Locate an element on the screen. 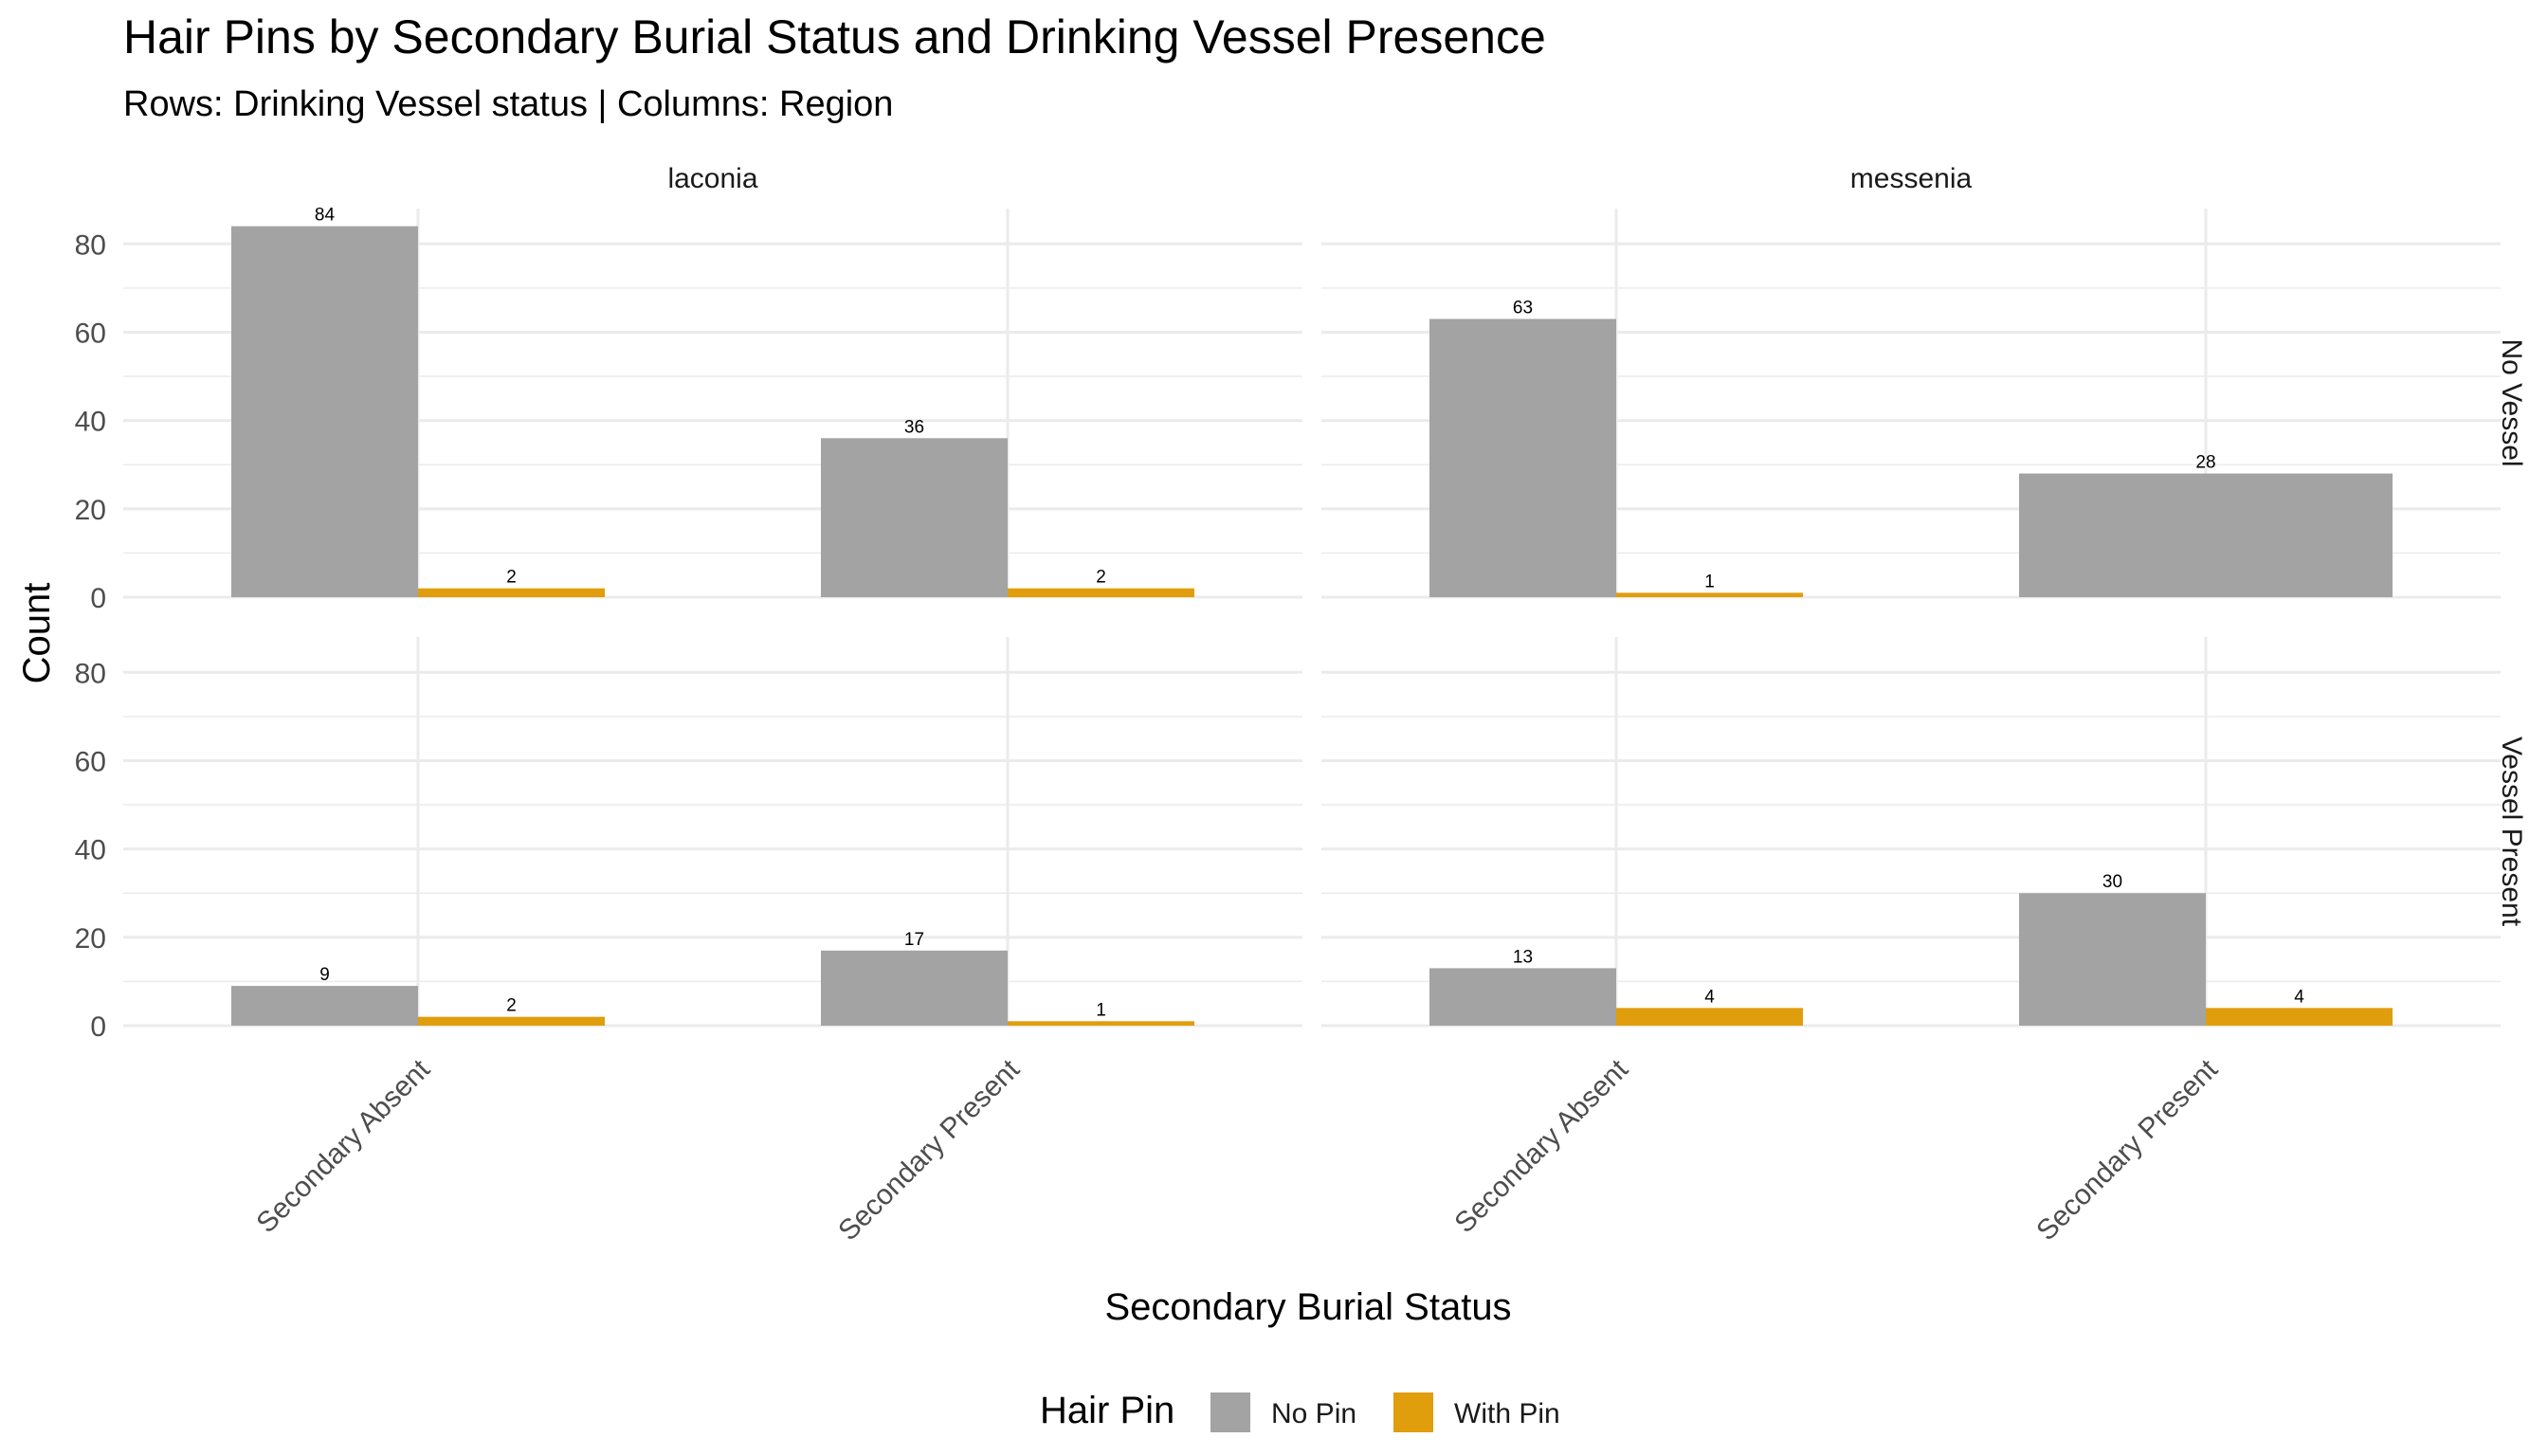  data-label: 13 is located at coordinates (1523, 957).